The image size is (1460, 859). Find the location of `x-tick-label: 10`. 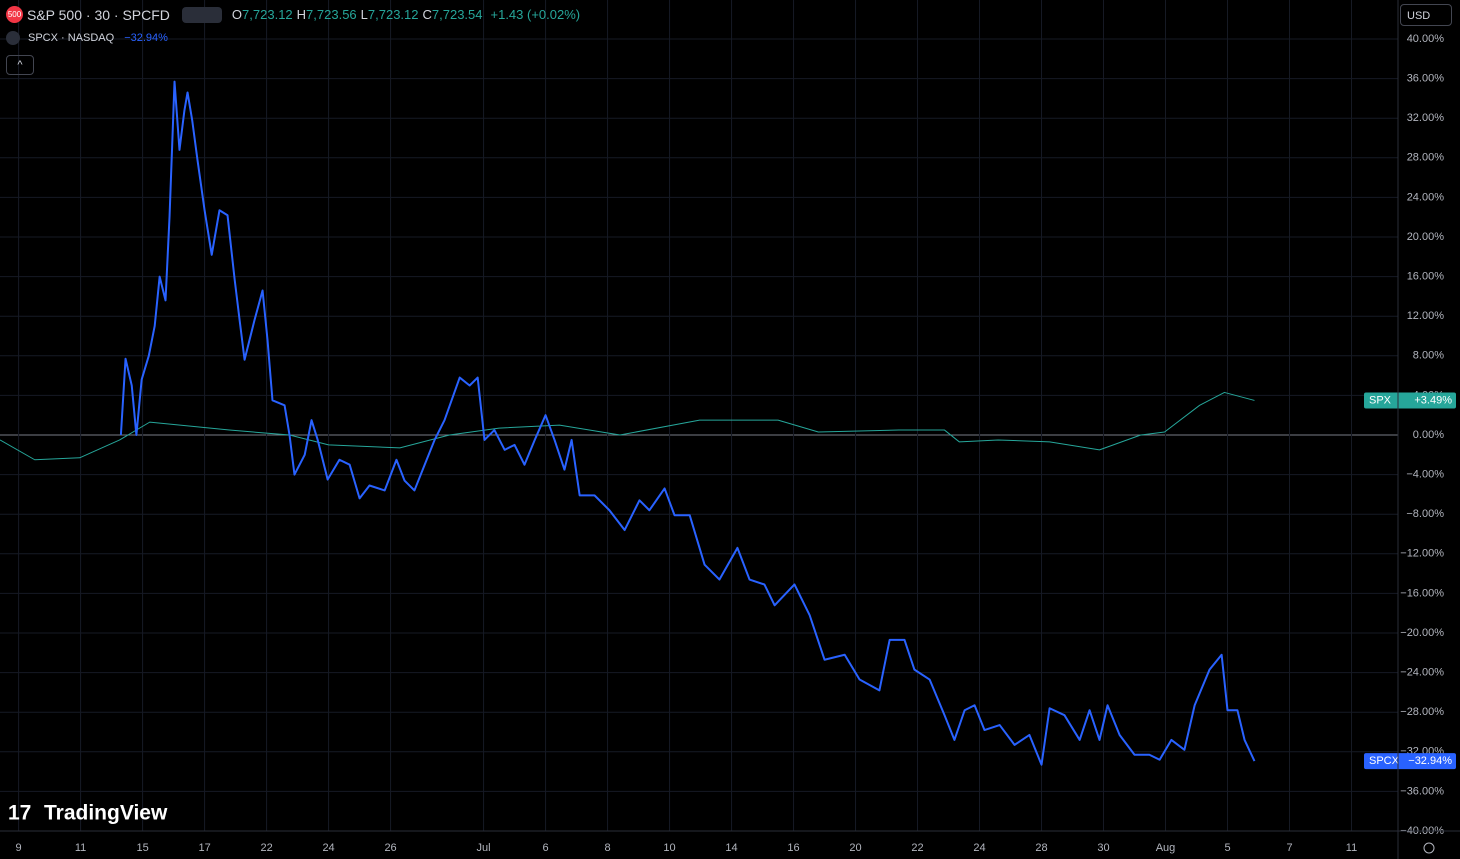

x-tick-label: 10 is located at coordinates (669, 848).